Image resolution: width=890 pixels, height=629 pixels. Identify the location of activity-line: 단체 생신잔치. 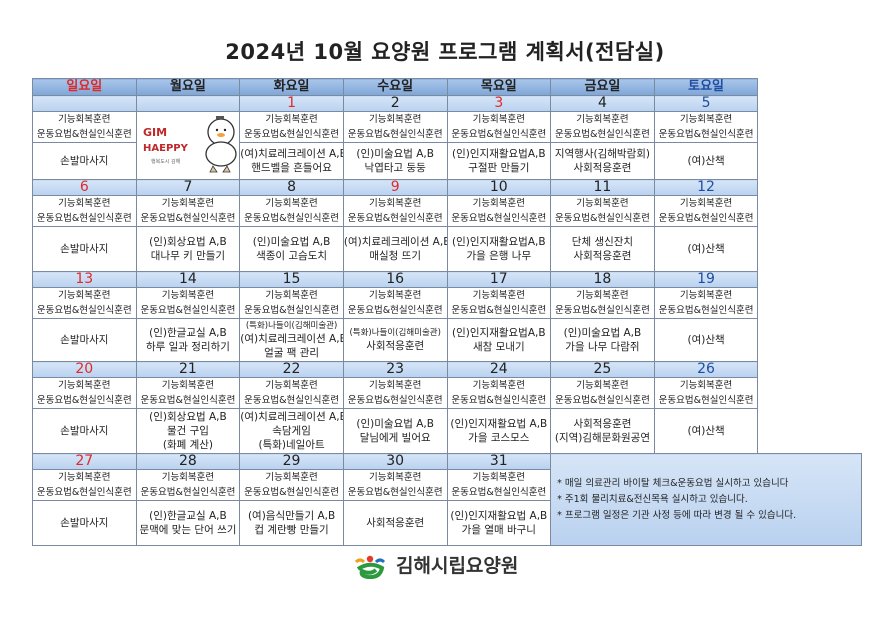
(602, 242).